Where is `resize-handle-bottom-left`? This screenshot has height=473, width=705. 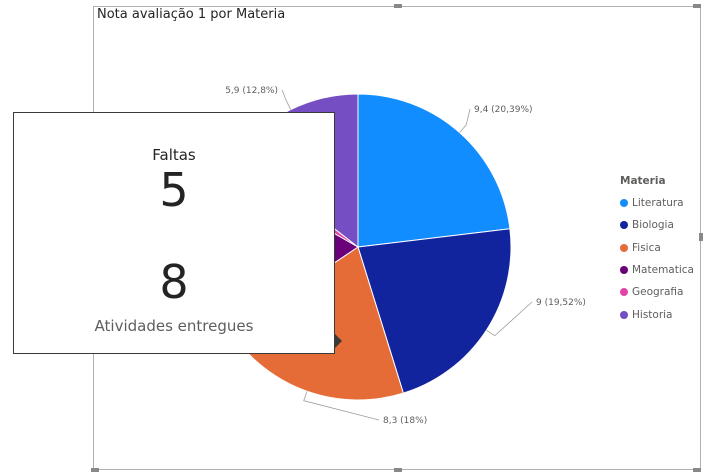
resize-handle-bottom-left is located at coordinates (95, 470).